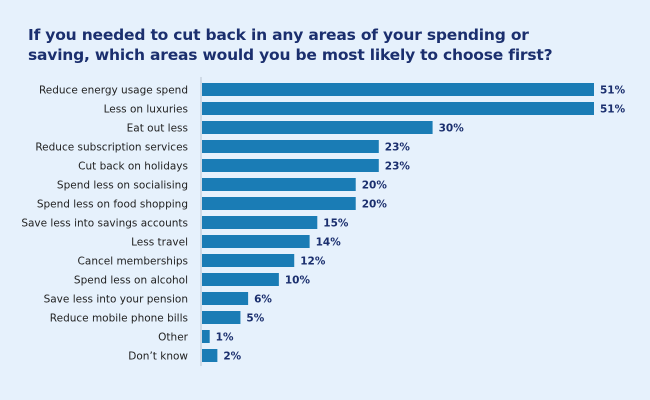  Describe the element at coordinates (452, 129) in the screenshot. I see `value-label: 30%` at that location.